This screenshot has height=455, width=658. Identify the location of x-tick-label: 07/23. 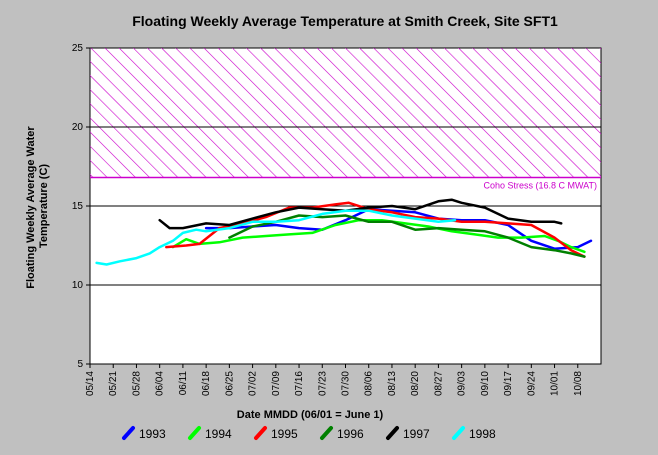
(322, 383).